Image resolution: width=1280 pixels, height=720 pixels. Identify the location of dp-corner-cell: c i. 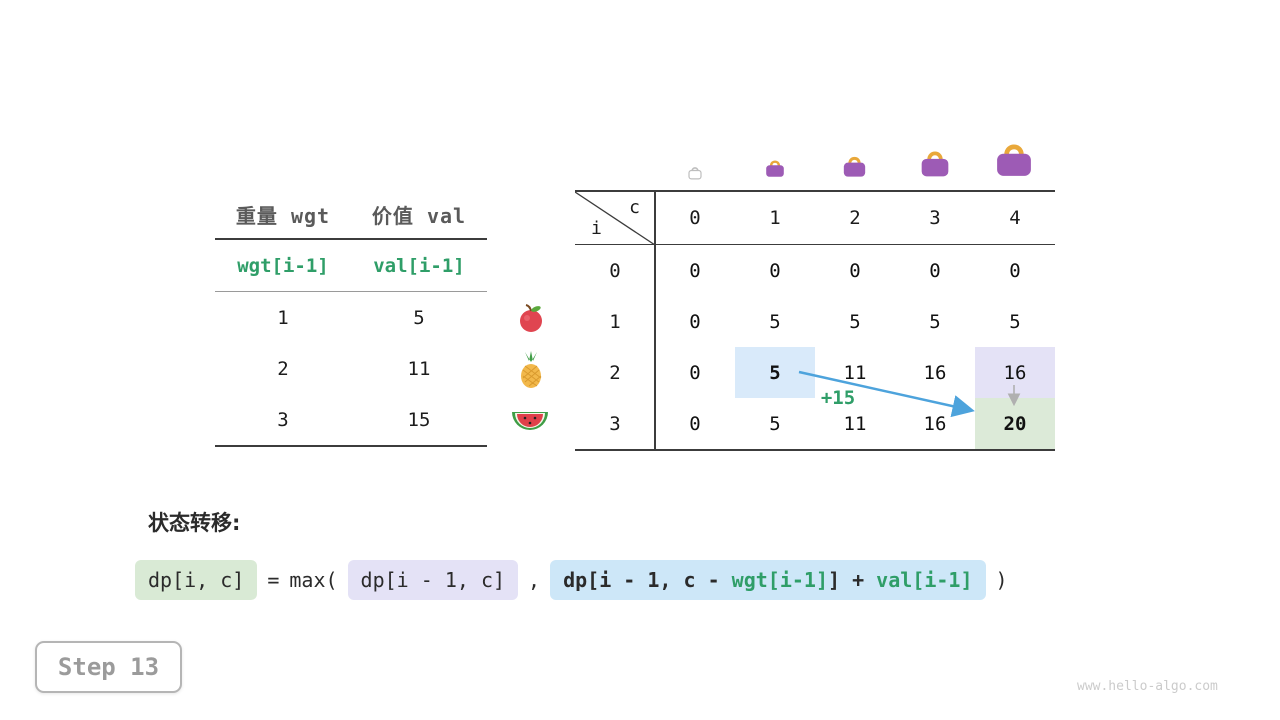
(615, 218).